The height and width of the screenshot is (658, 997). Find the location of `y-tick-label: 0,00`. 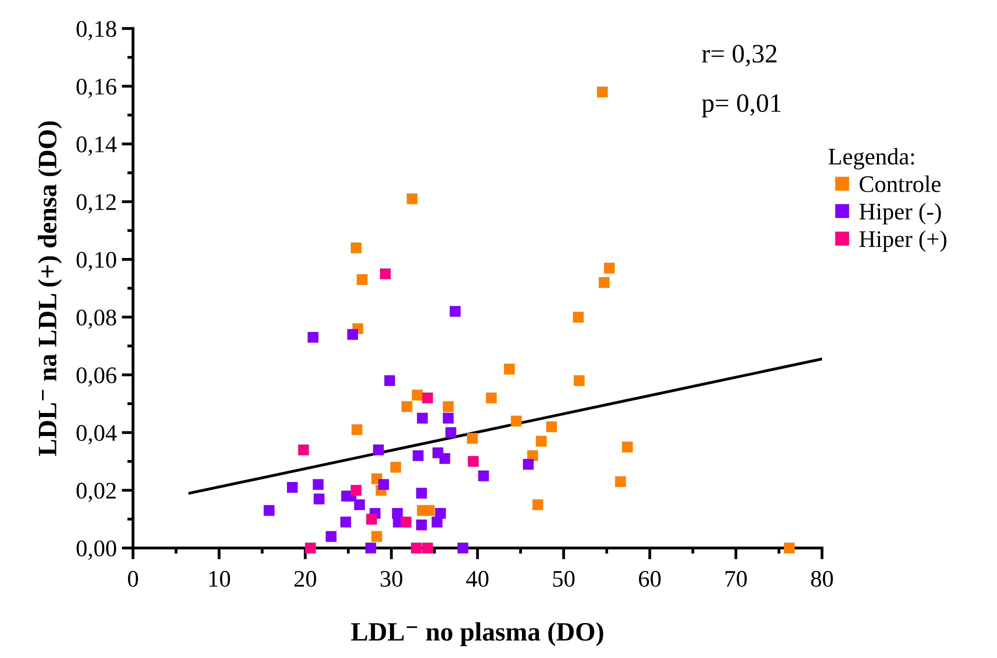

y-tick-label: 0,00 is located at coordinates (96, 550).